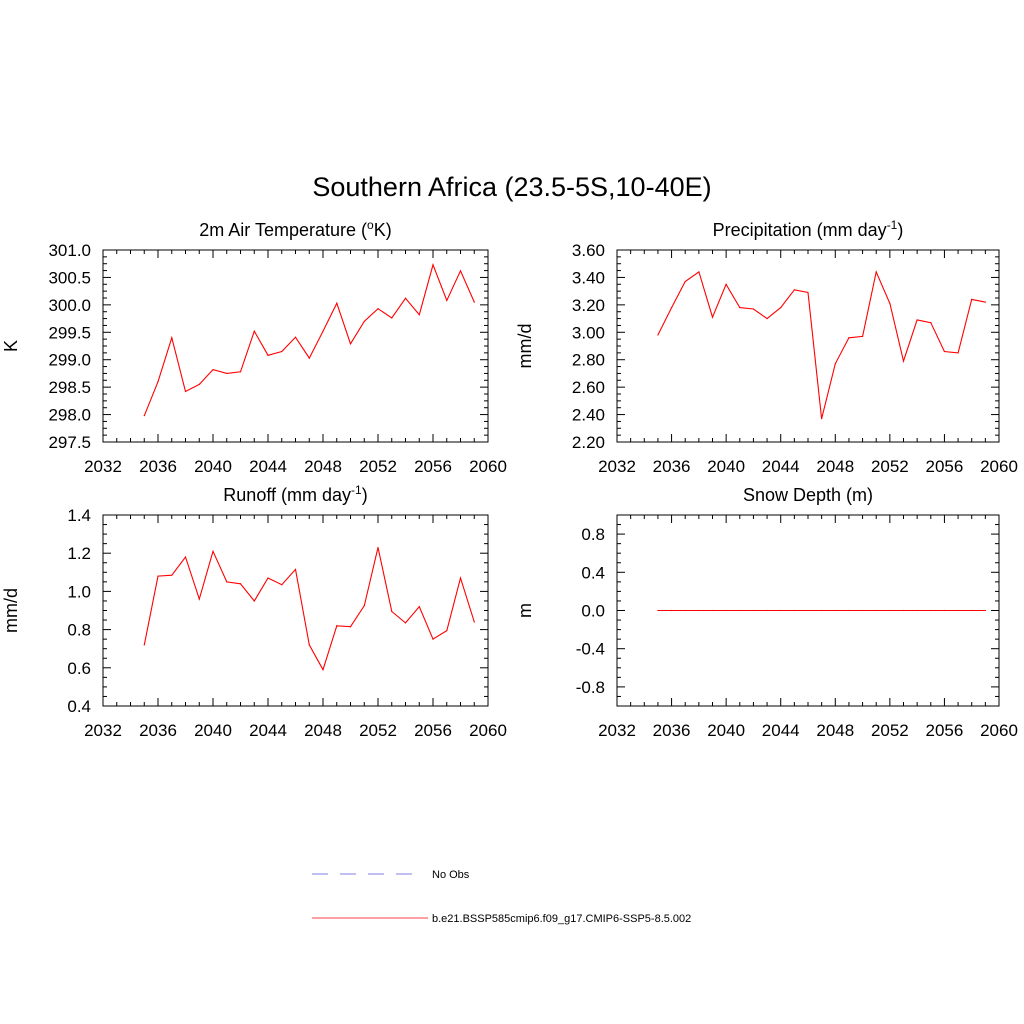  I want to click on precipitation-y-tick-label: 2.40, so click(588, 415).